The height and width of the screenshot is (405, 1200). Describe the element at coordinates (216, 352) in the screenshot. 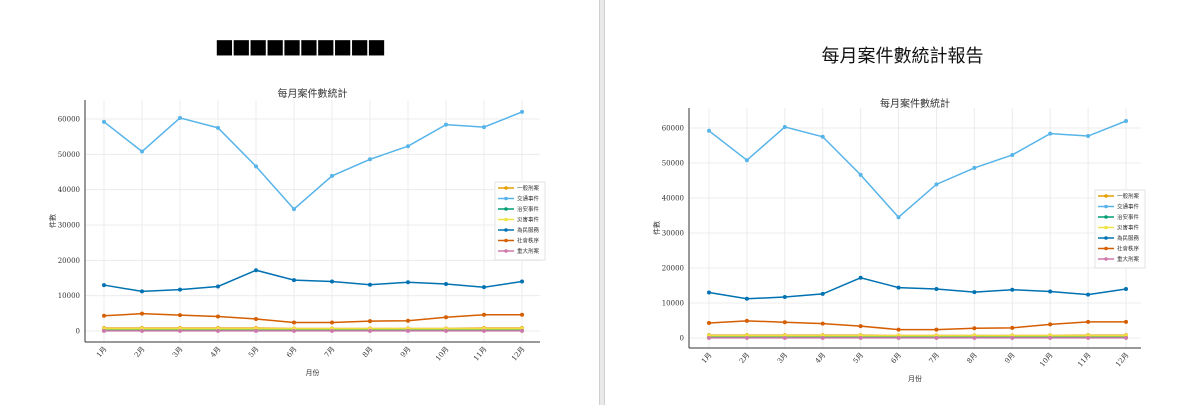

I see `x-tick-label: 4月` at that location.